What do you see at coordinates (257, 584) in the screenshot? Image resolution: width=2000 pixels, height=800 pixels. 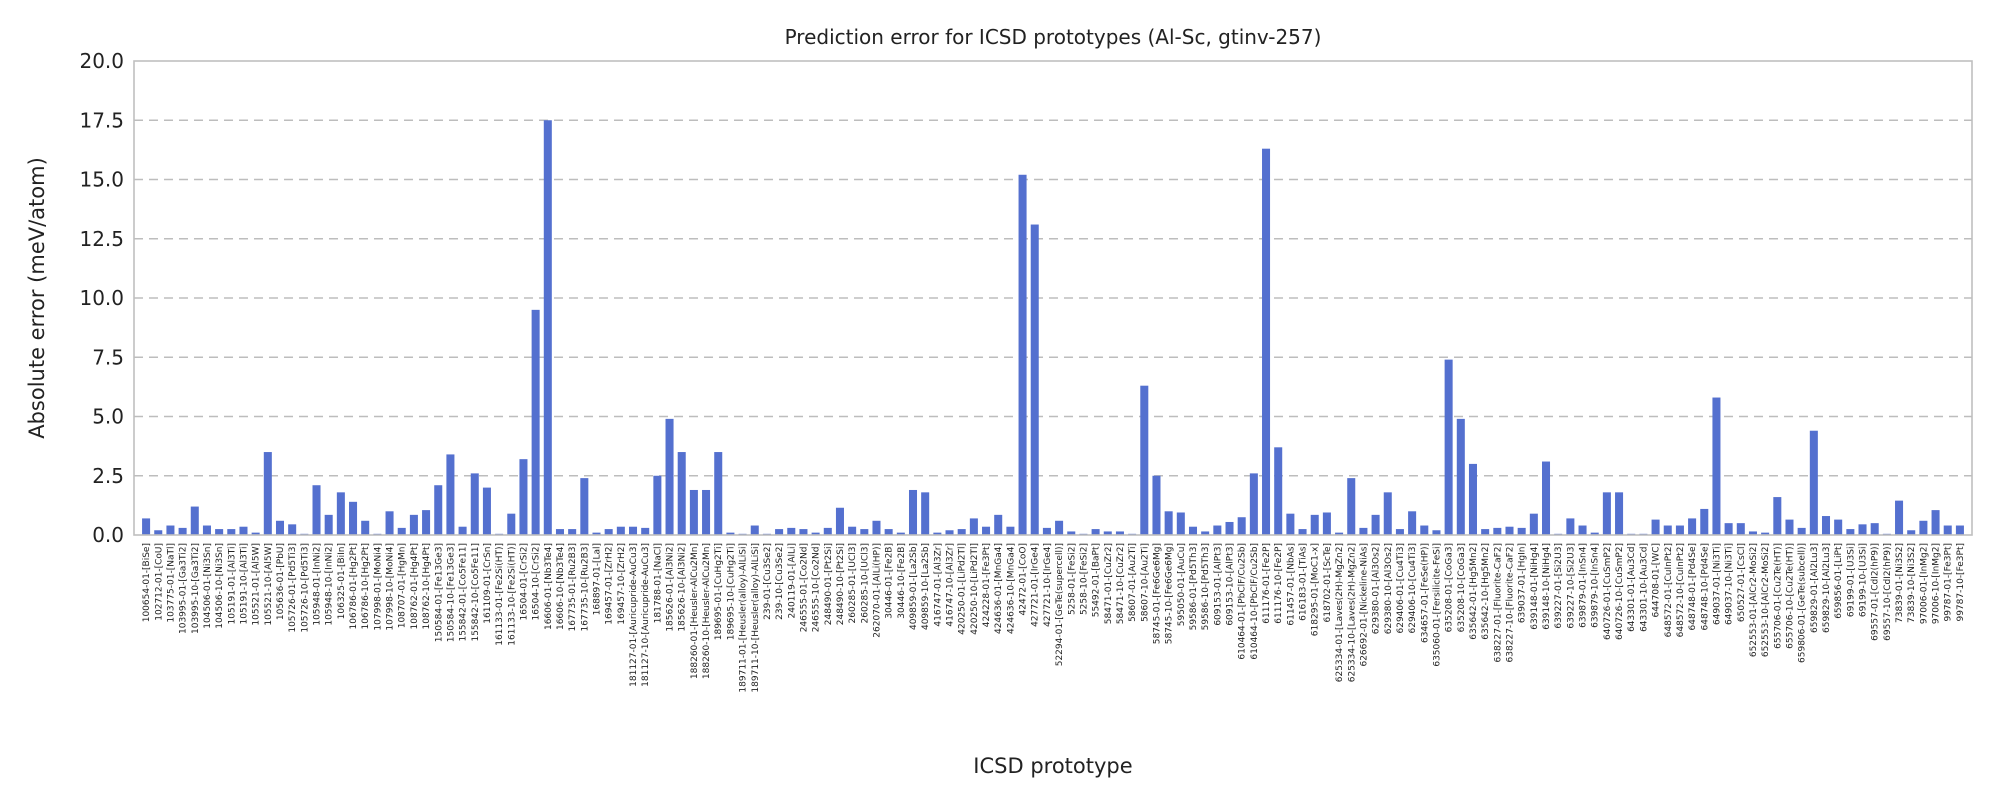 I see `x-tick-label: 105521-01-[Al5W]` at bounding box center [257, 584].